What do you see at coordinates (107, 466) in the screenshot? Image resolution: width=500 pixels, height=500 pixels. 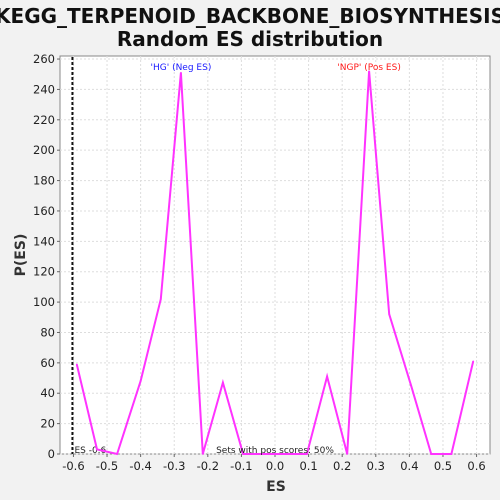 I see `x-tick-label: -0.5` at bounding box center [107, 466].